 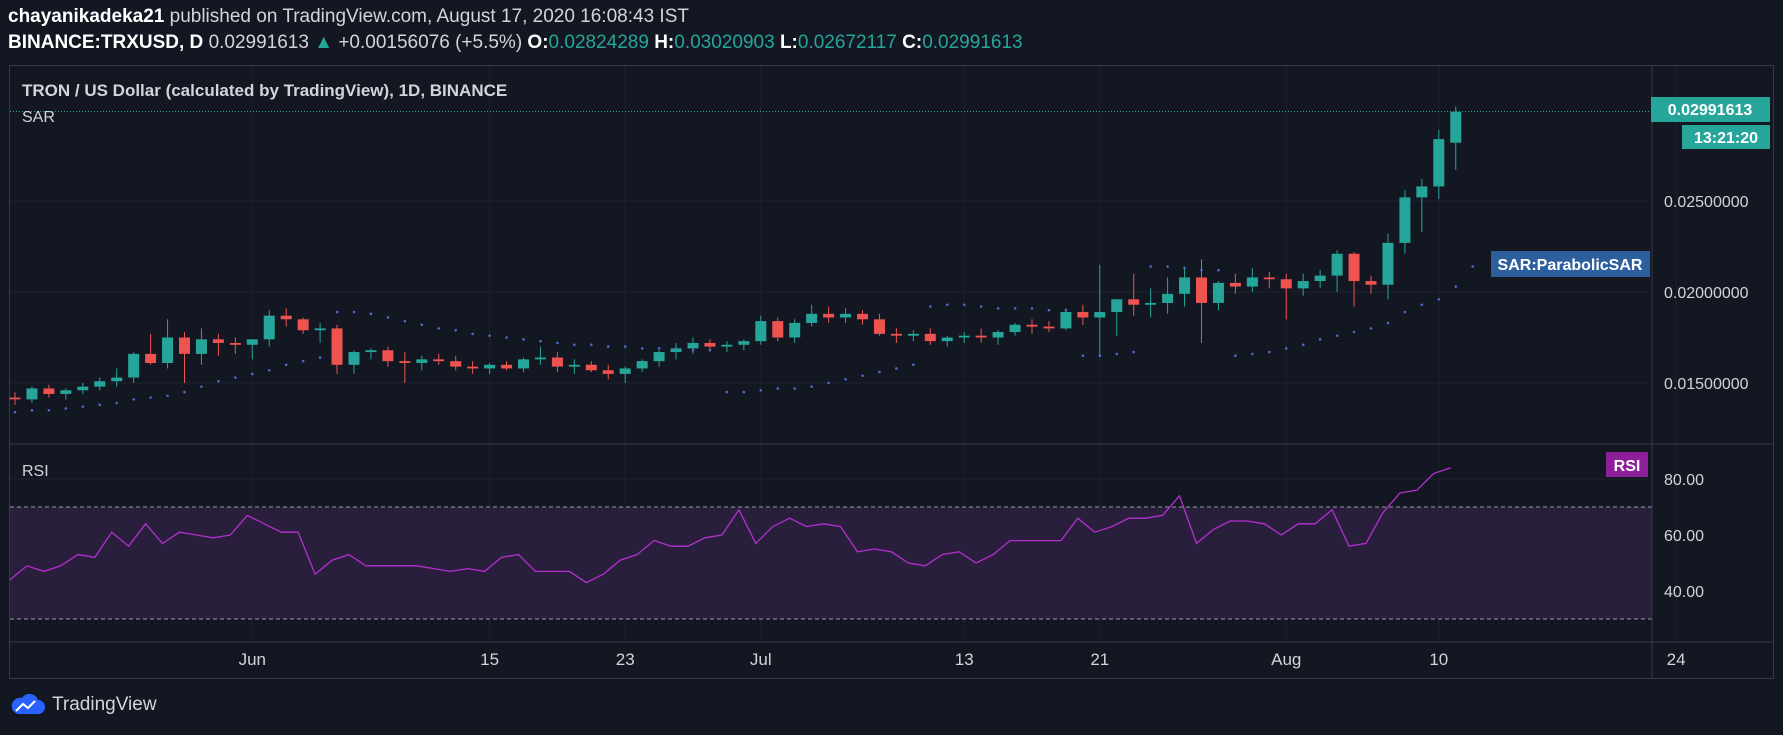 What do you see at coordinates (831, 563) in the screenshot?
I see `rsi-band-fill` at bounding box center [831, 563].